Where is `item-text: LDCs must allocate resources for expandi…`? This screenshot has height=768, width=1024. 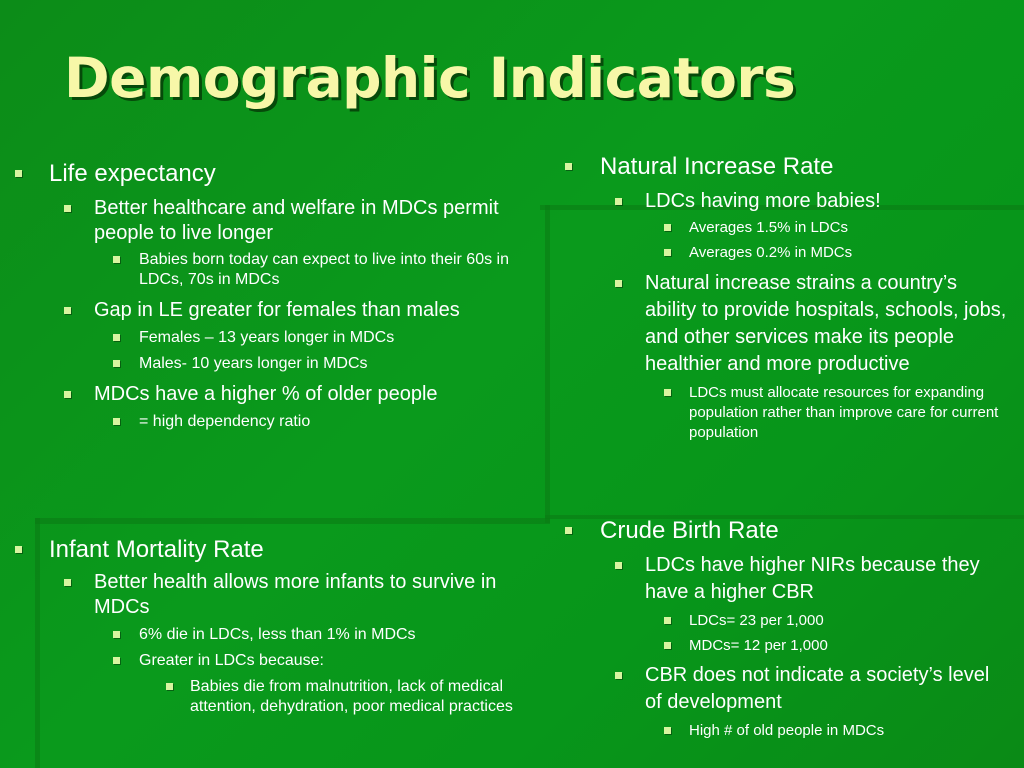
item-text: LDCs must allocate resources for expandi… is located at coordinates (844, 412).